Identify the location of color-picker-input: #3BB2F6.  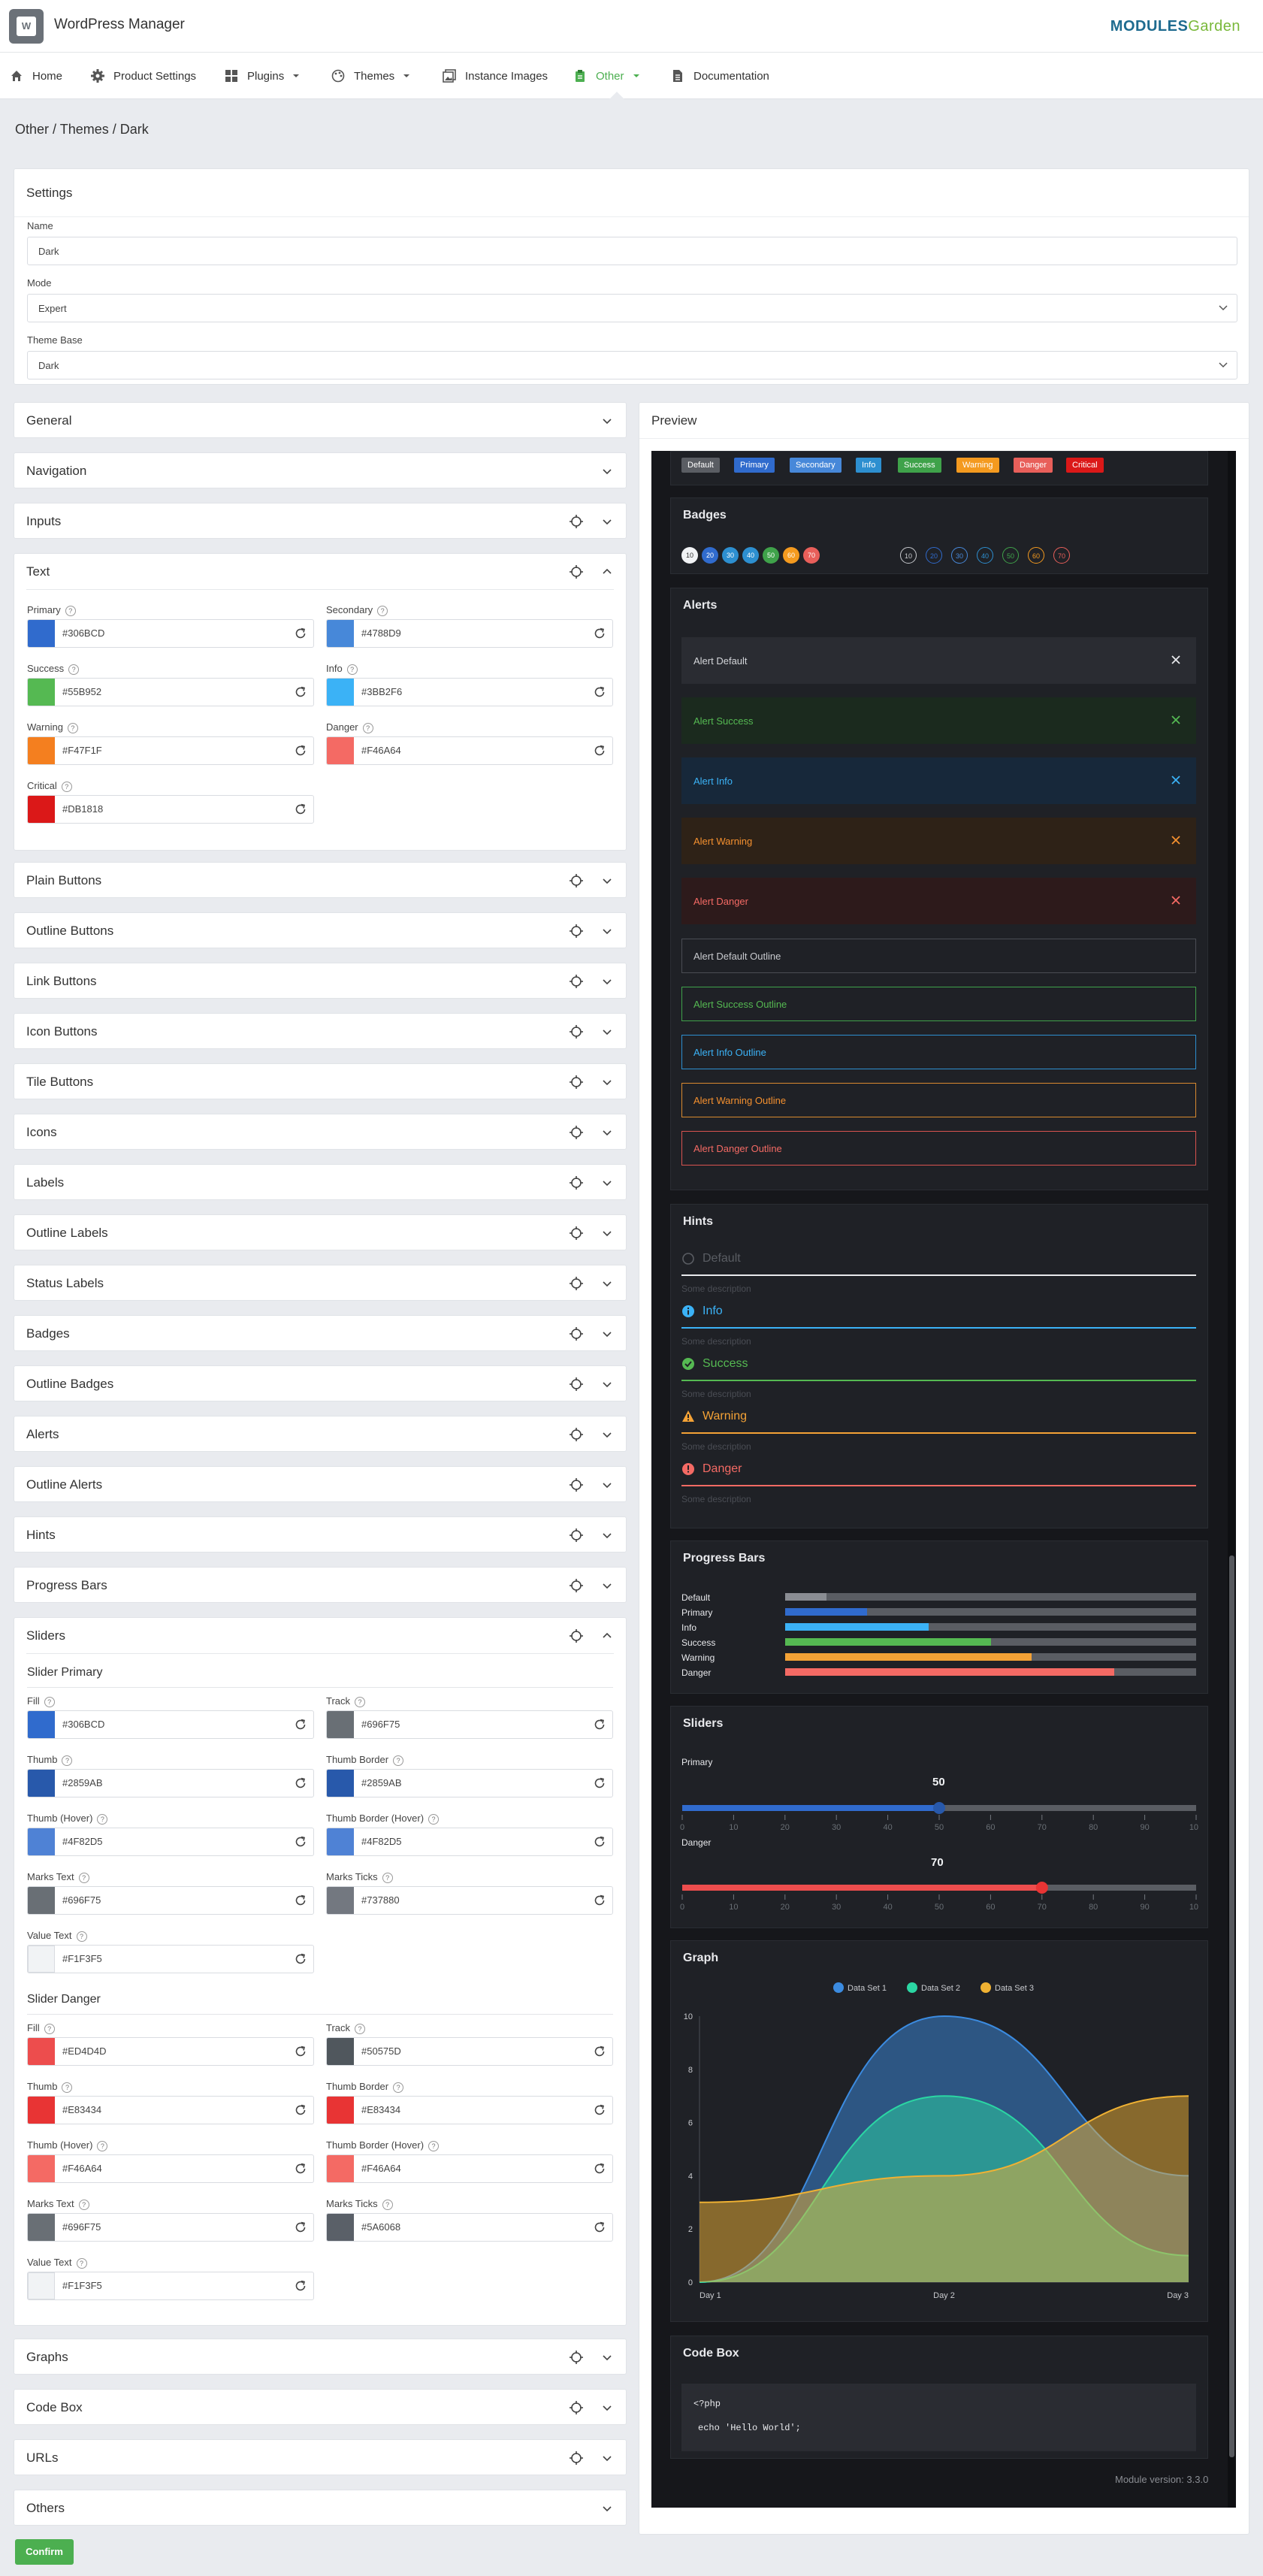
(469, 692).